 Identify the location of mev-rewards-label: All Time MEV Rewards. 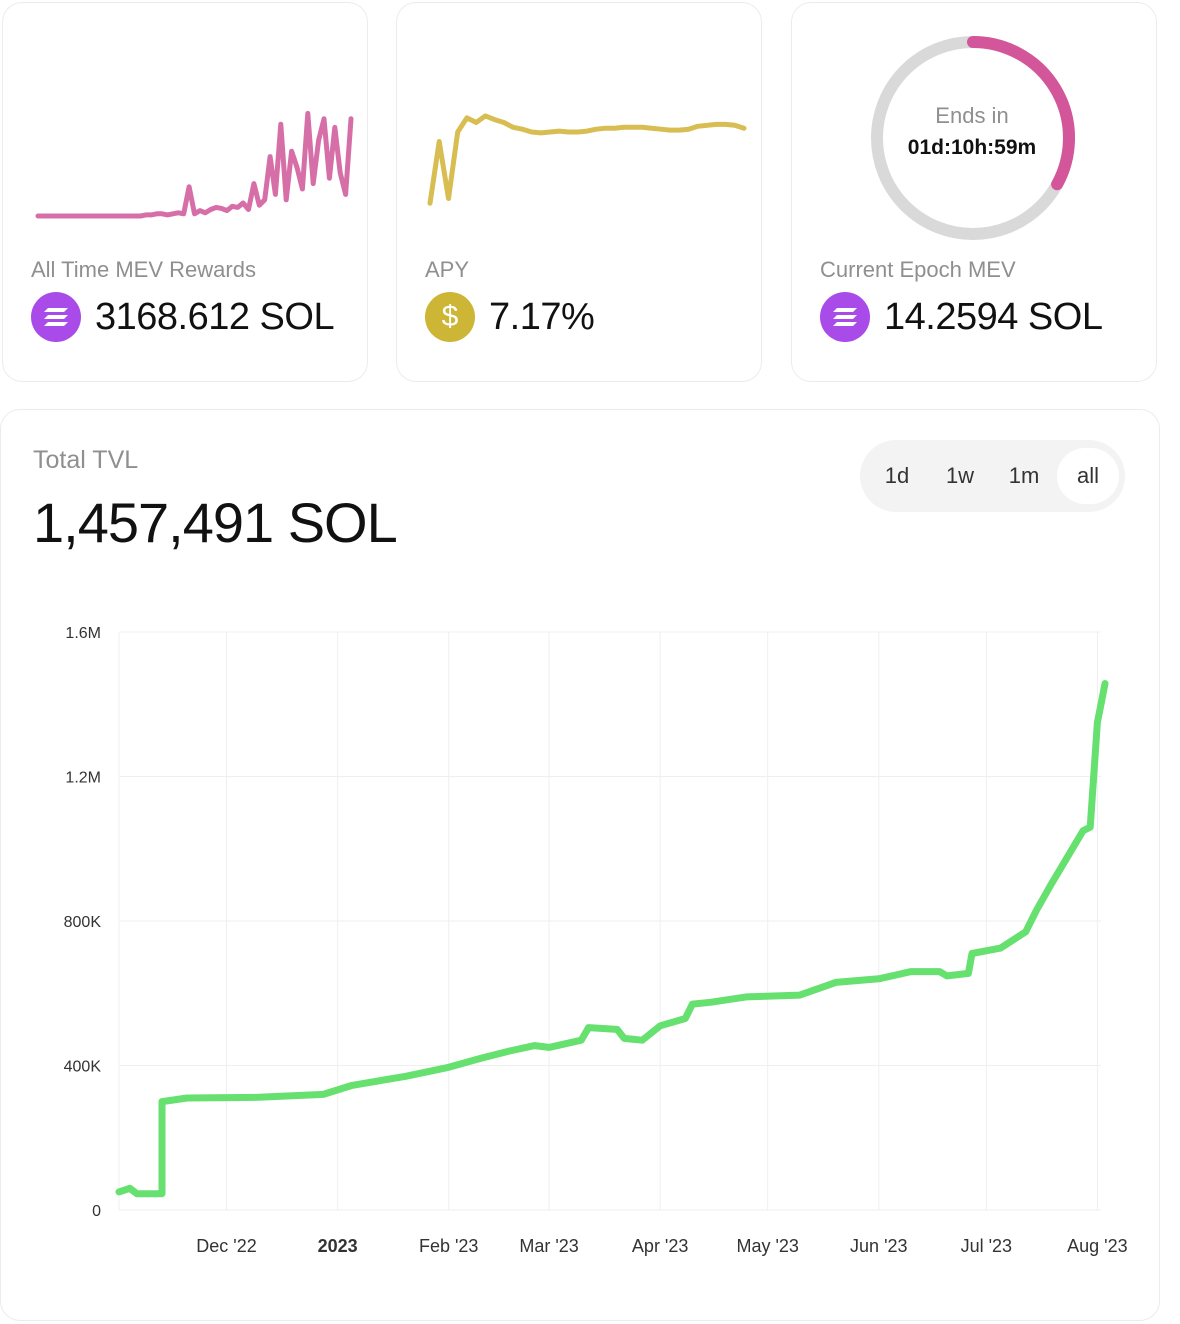
(143, 269).